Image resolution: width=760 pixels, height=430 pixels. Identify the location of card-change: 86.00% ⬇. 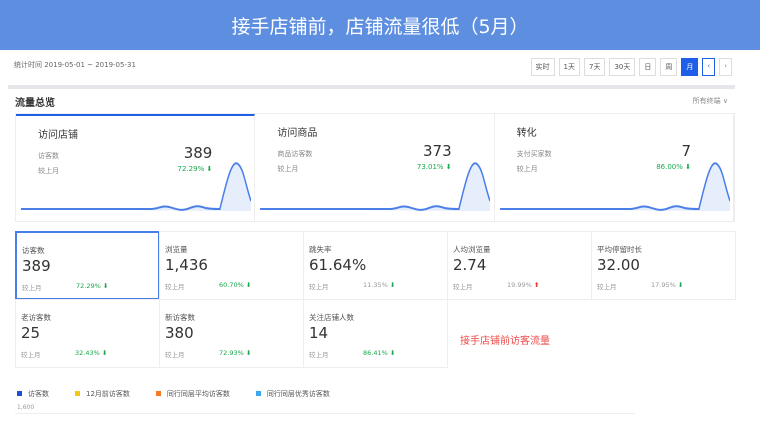
(673, 167).